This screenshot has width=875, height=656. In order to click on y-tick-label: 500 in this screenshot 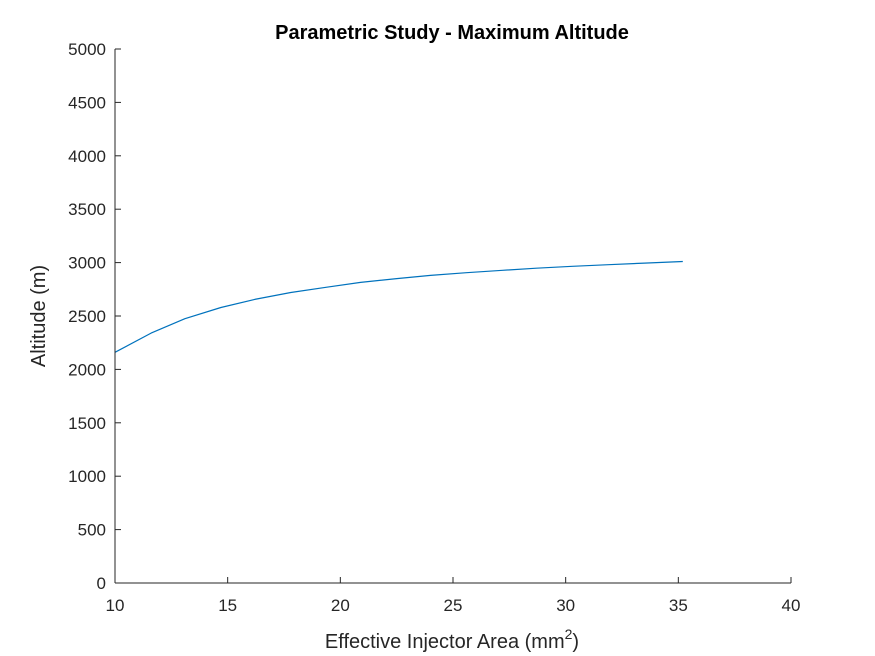, I will do `click(92, 530)`.